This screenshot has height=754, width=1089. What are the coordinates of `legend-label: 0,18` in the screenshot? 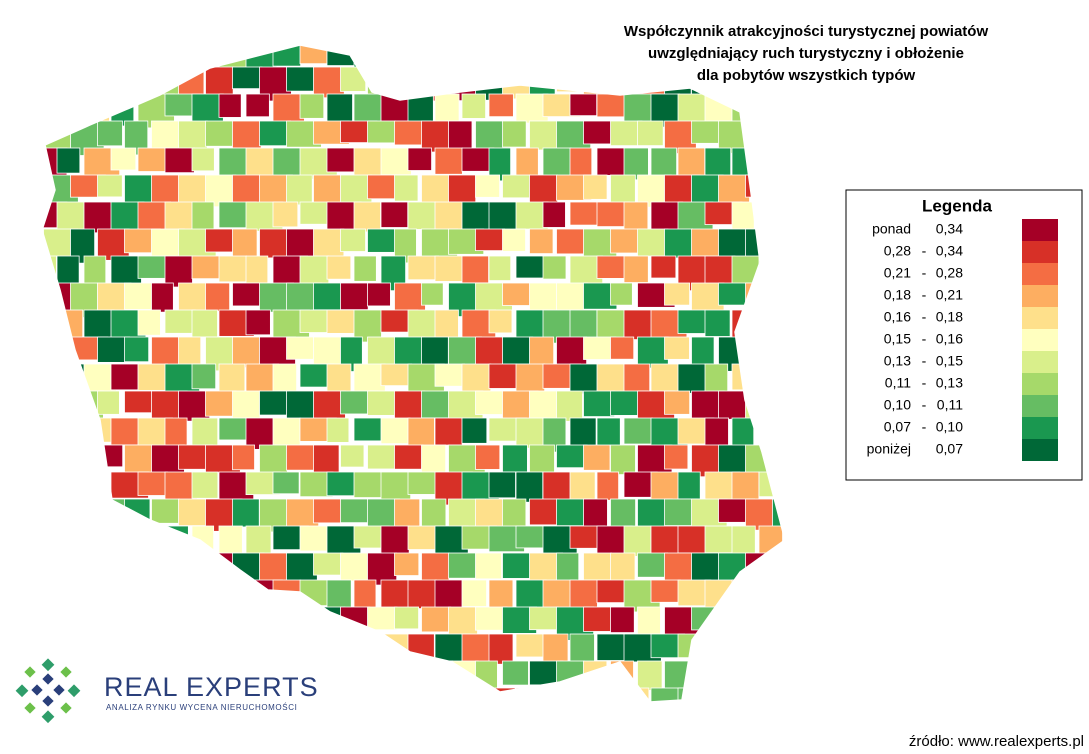 It's located at (897, 295).